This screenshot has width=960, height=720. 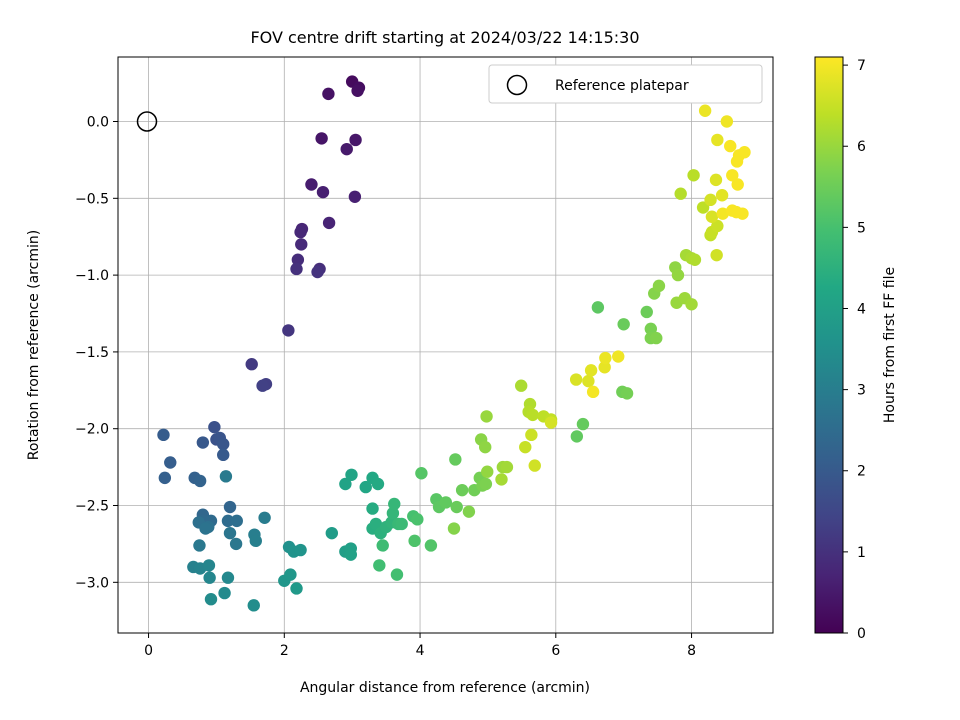 I want to click on x-tick-label: 8, so click(x=691, y=651).